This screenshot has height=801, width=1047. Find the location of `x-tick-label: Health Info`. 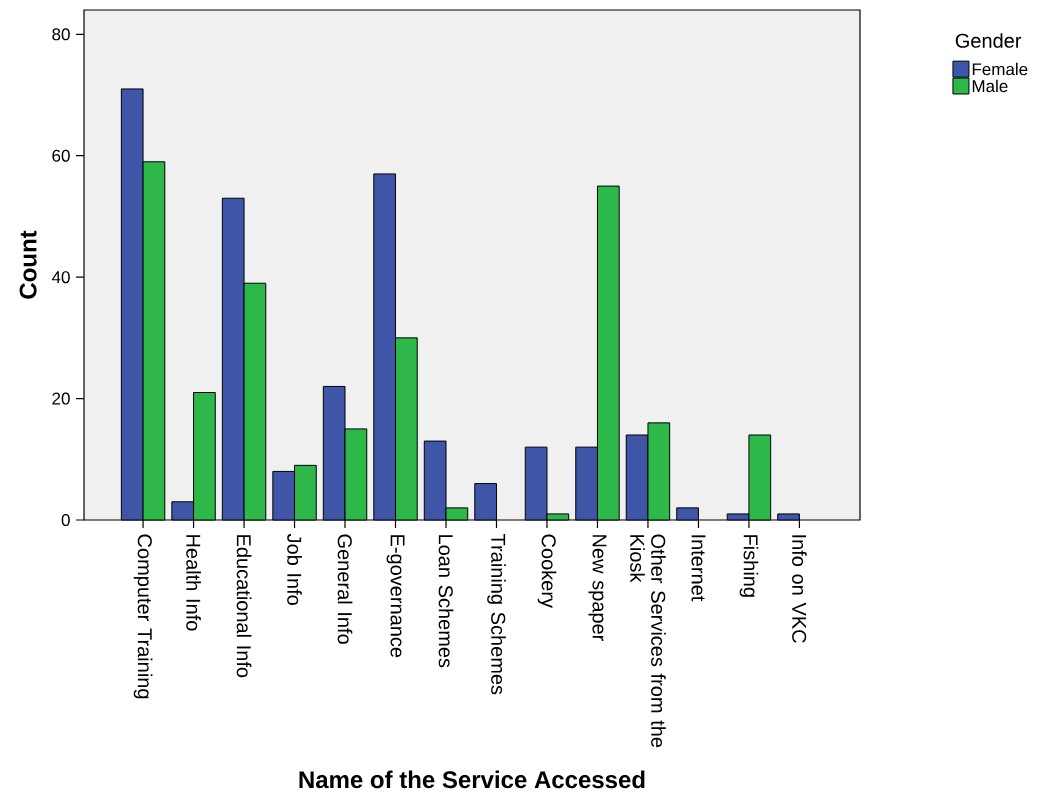

x-tick-label: Health Info is located at coordinates (193, 583).